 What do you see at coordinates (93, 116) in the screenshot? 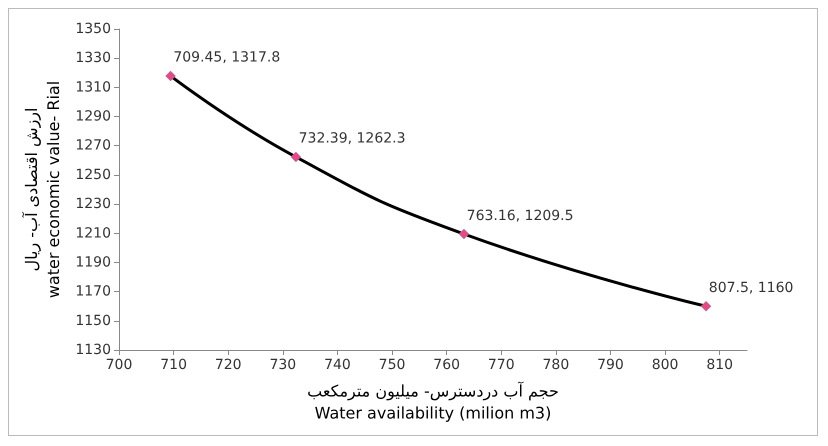
I see `y-tick-label: 1290` at bounding box center [93, 116].